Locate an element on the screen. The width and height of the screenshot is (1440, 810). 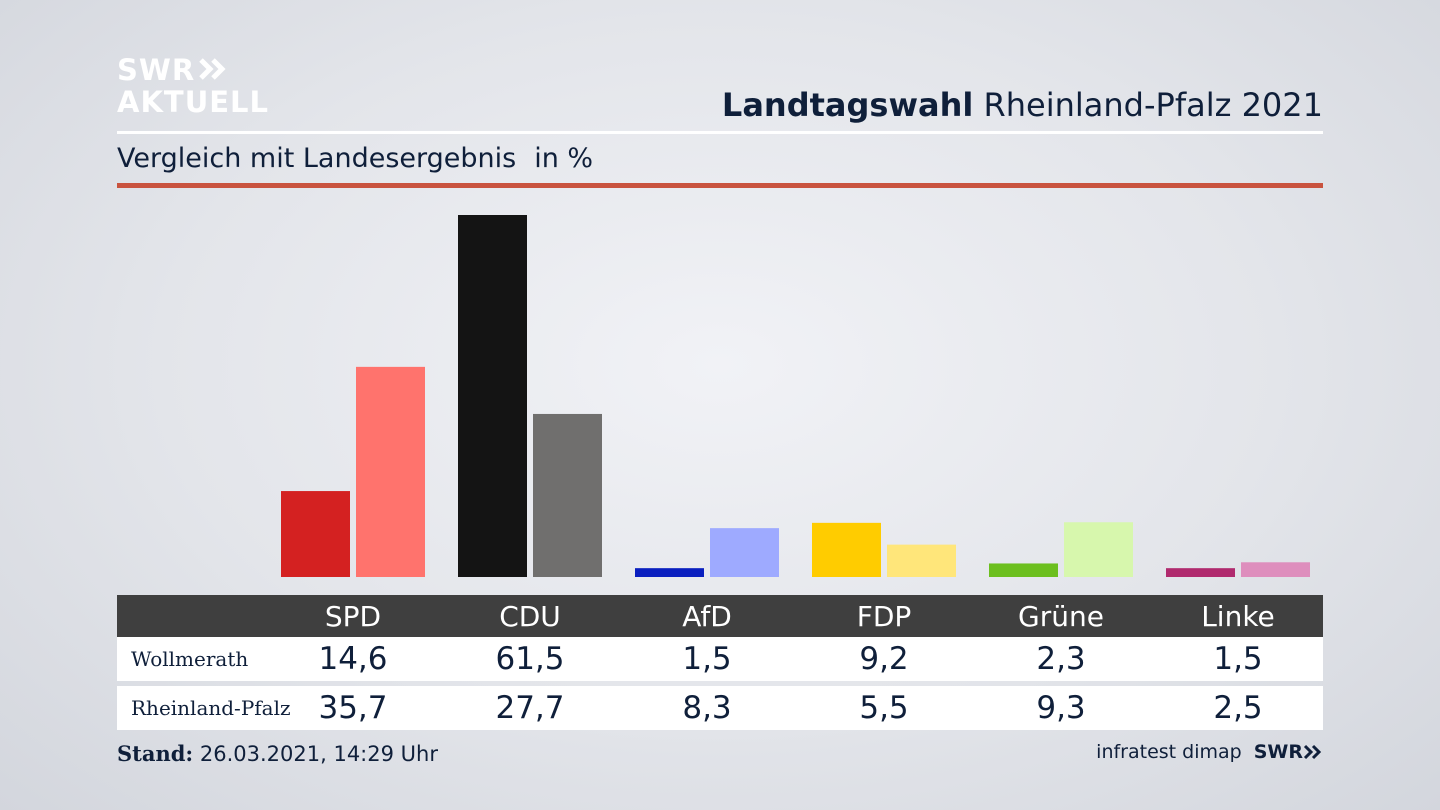
bar-fdp-local is located at coordinates (846, 549).